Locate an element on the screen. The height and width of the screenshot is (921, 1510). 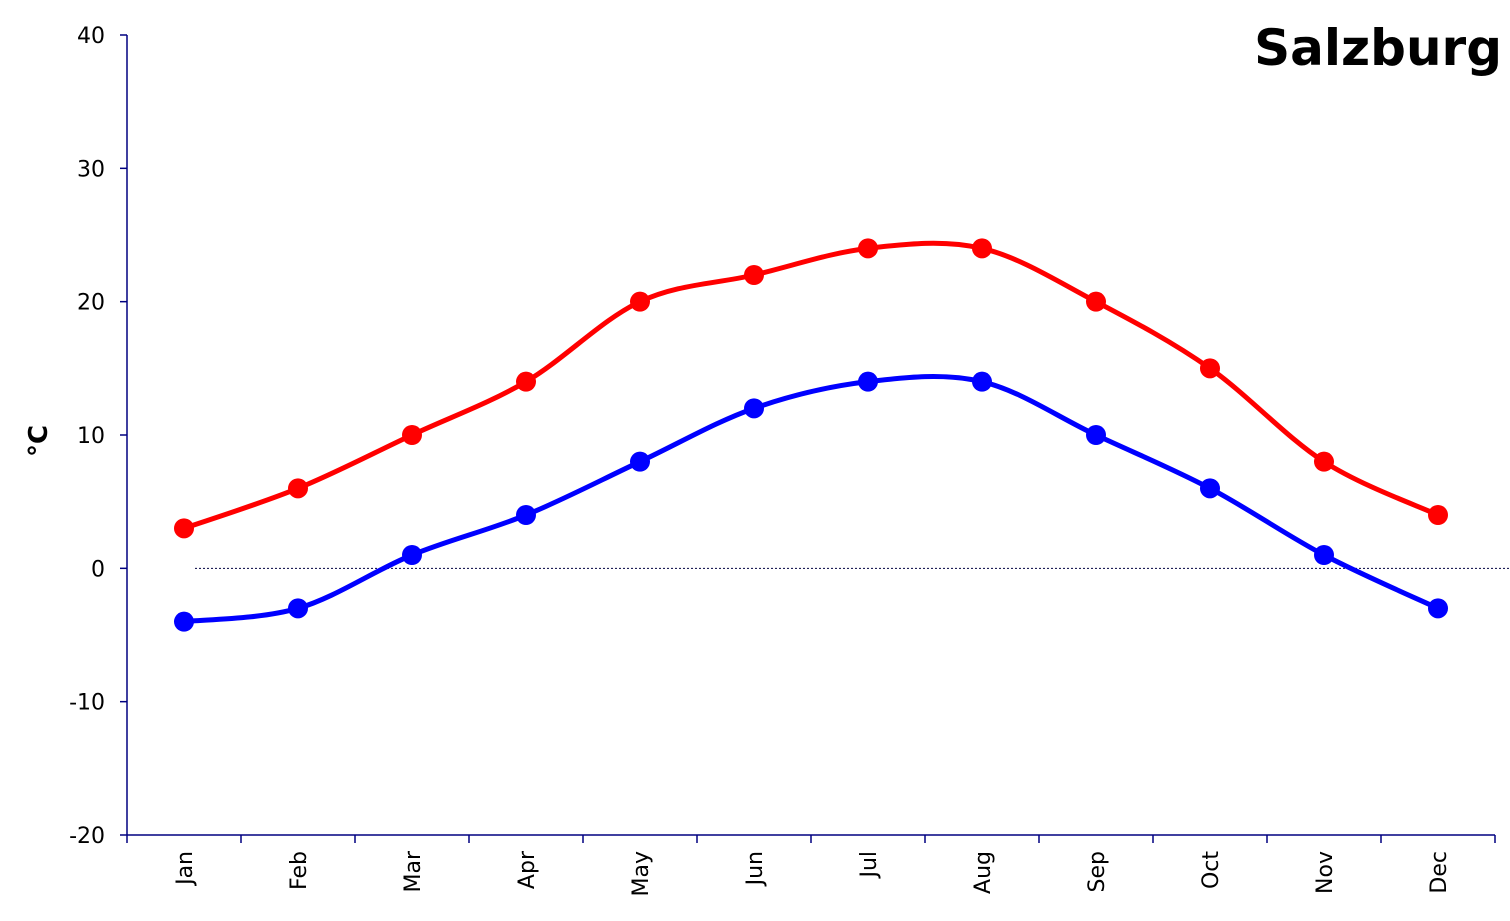
series-1-point-aug is located at coordinates (982, 381).